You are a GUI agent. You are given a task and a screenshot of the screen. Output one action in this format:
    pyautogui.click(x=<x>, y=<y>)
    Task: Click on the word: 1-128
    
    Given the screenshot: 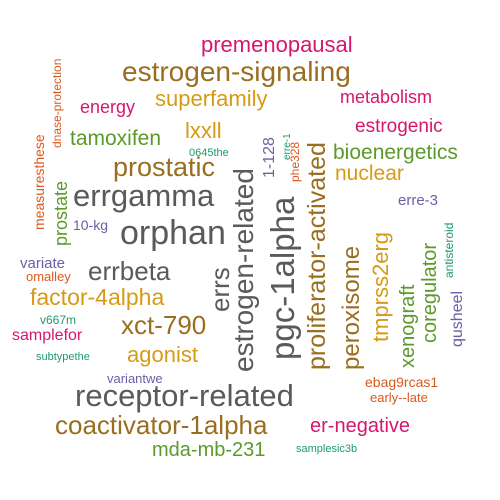 What is the action you would take?
    pyautogui.click(x=269, y=157)
    